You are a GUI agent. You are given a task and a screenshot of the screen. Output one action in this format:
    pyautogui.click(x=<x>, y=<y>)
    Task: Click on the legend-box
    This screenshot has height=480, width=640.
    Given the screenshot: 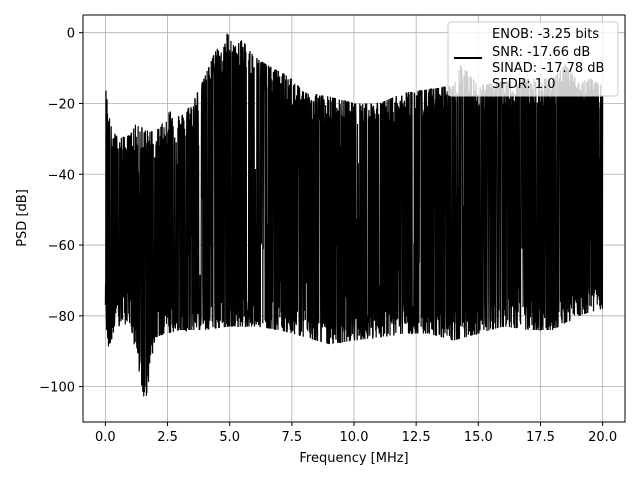 What is the action you would take?
    pyautogui.click(x=533, y=59)
    